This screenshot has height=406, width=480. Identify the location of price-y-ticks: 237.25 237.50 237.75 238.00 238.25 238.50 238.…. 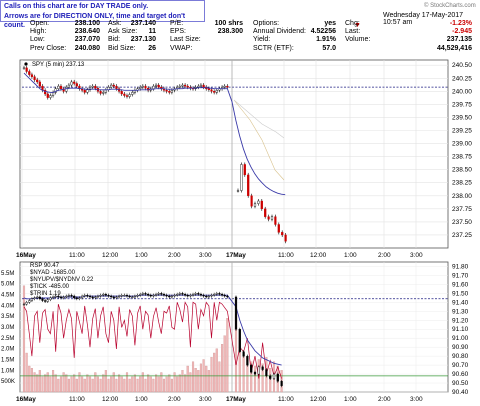
(462, 150).